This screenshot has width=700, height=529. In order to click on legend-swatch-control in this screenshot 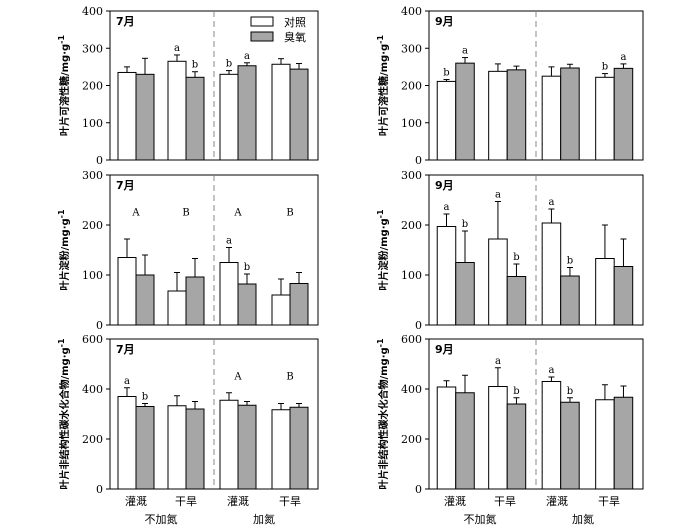, I will do `click(262, 21)`.